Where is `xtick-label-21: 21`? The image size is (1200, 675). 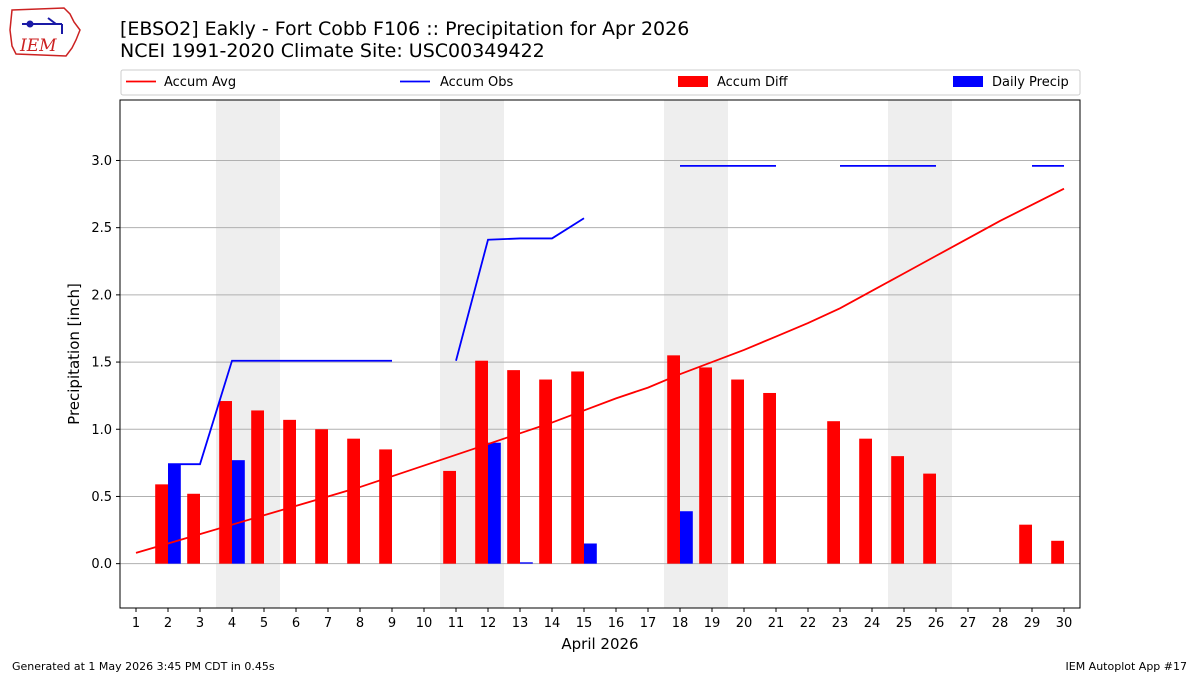 xtick-label-21: 21 is located at coordinates (776, 623).